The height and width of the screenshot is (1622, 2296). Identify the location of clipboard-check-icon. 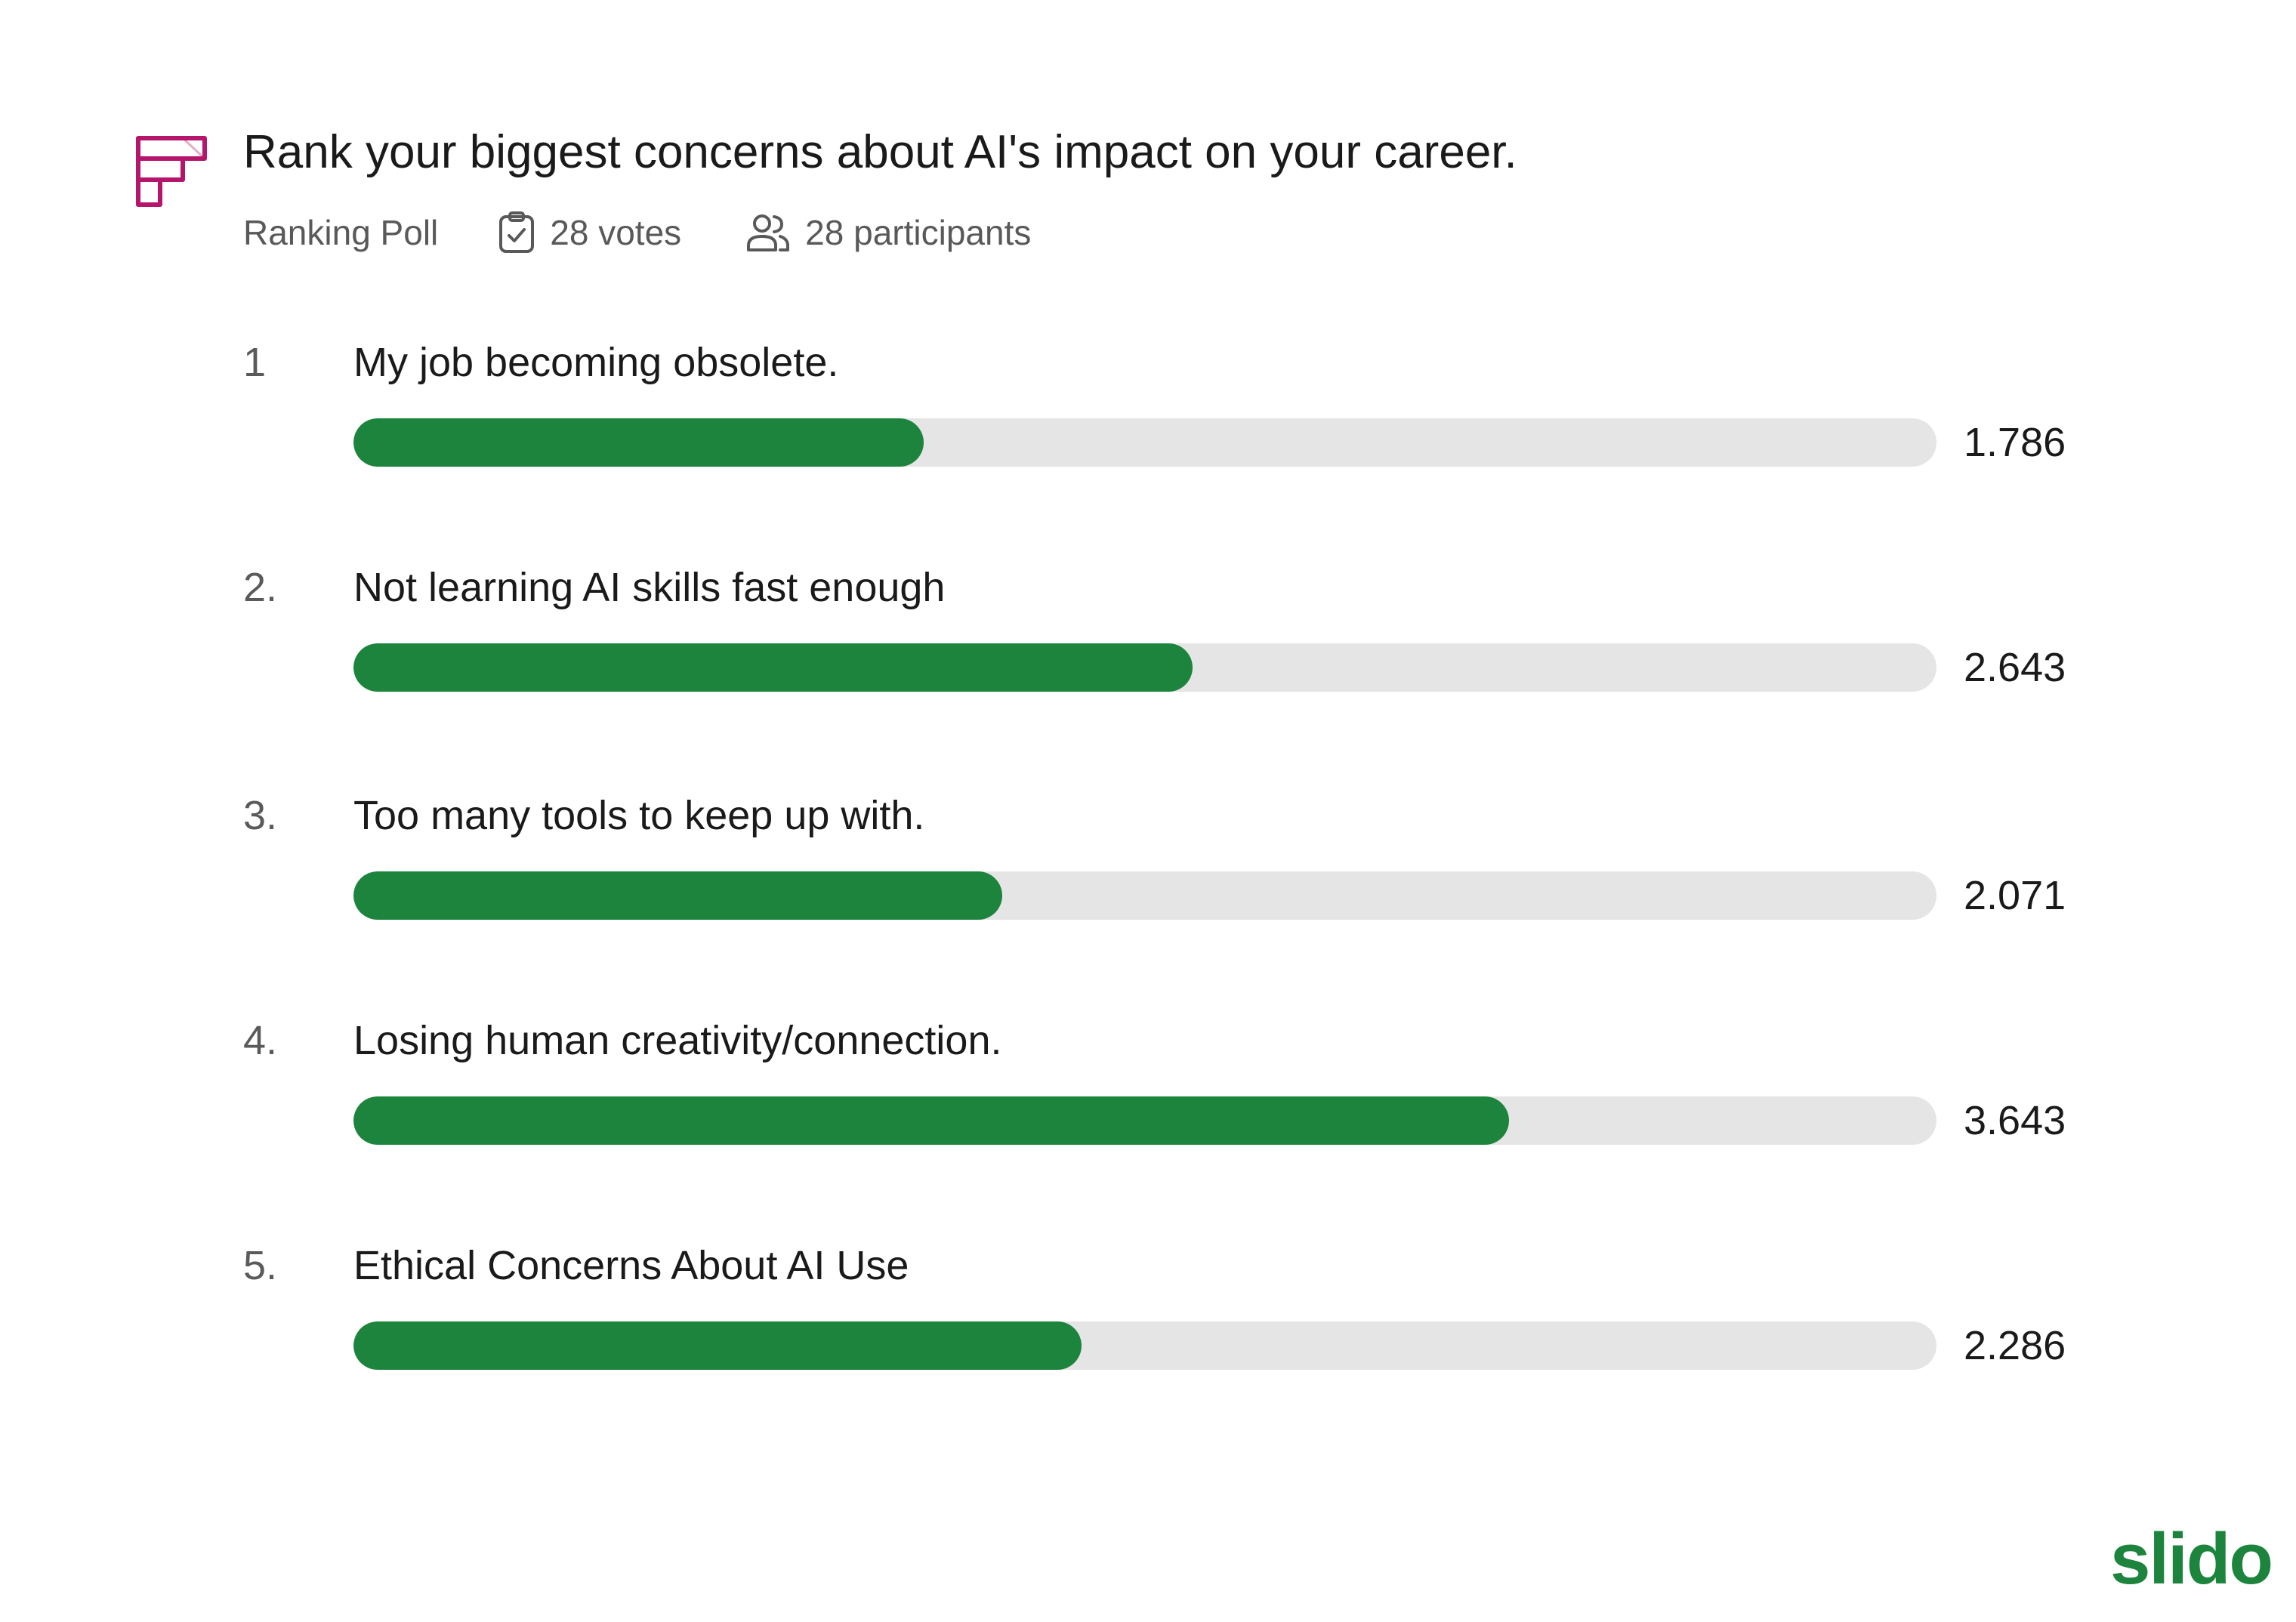
(517, 232).